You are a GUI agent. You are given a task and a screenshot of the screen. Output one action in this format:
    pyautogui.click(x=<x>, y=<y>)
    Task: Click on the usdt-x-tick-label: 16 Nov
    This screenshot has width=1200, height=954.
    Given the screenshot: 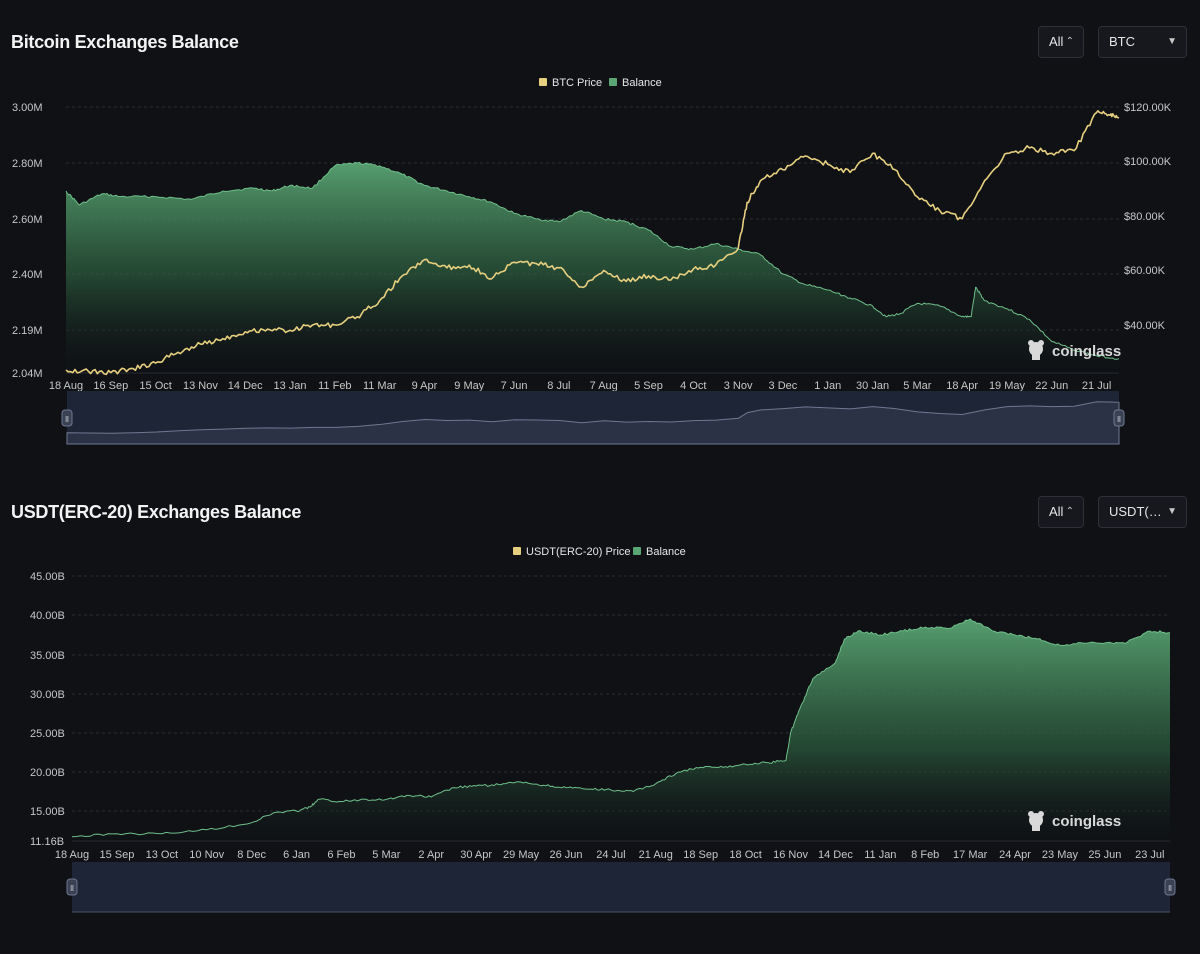 What is the action you would take?
    pyautogui.click(x=790, y=855)
    